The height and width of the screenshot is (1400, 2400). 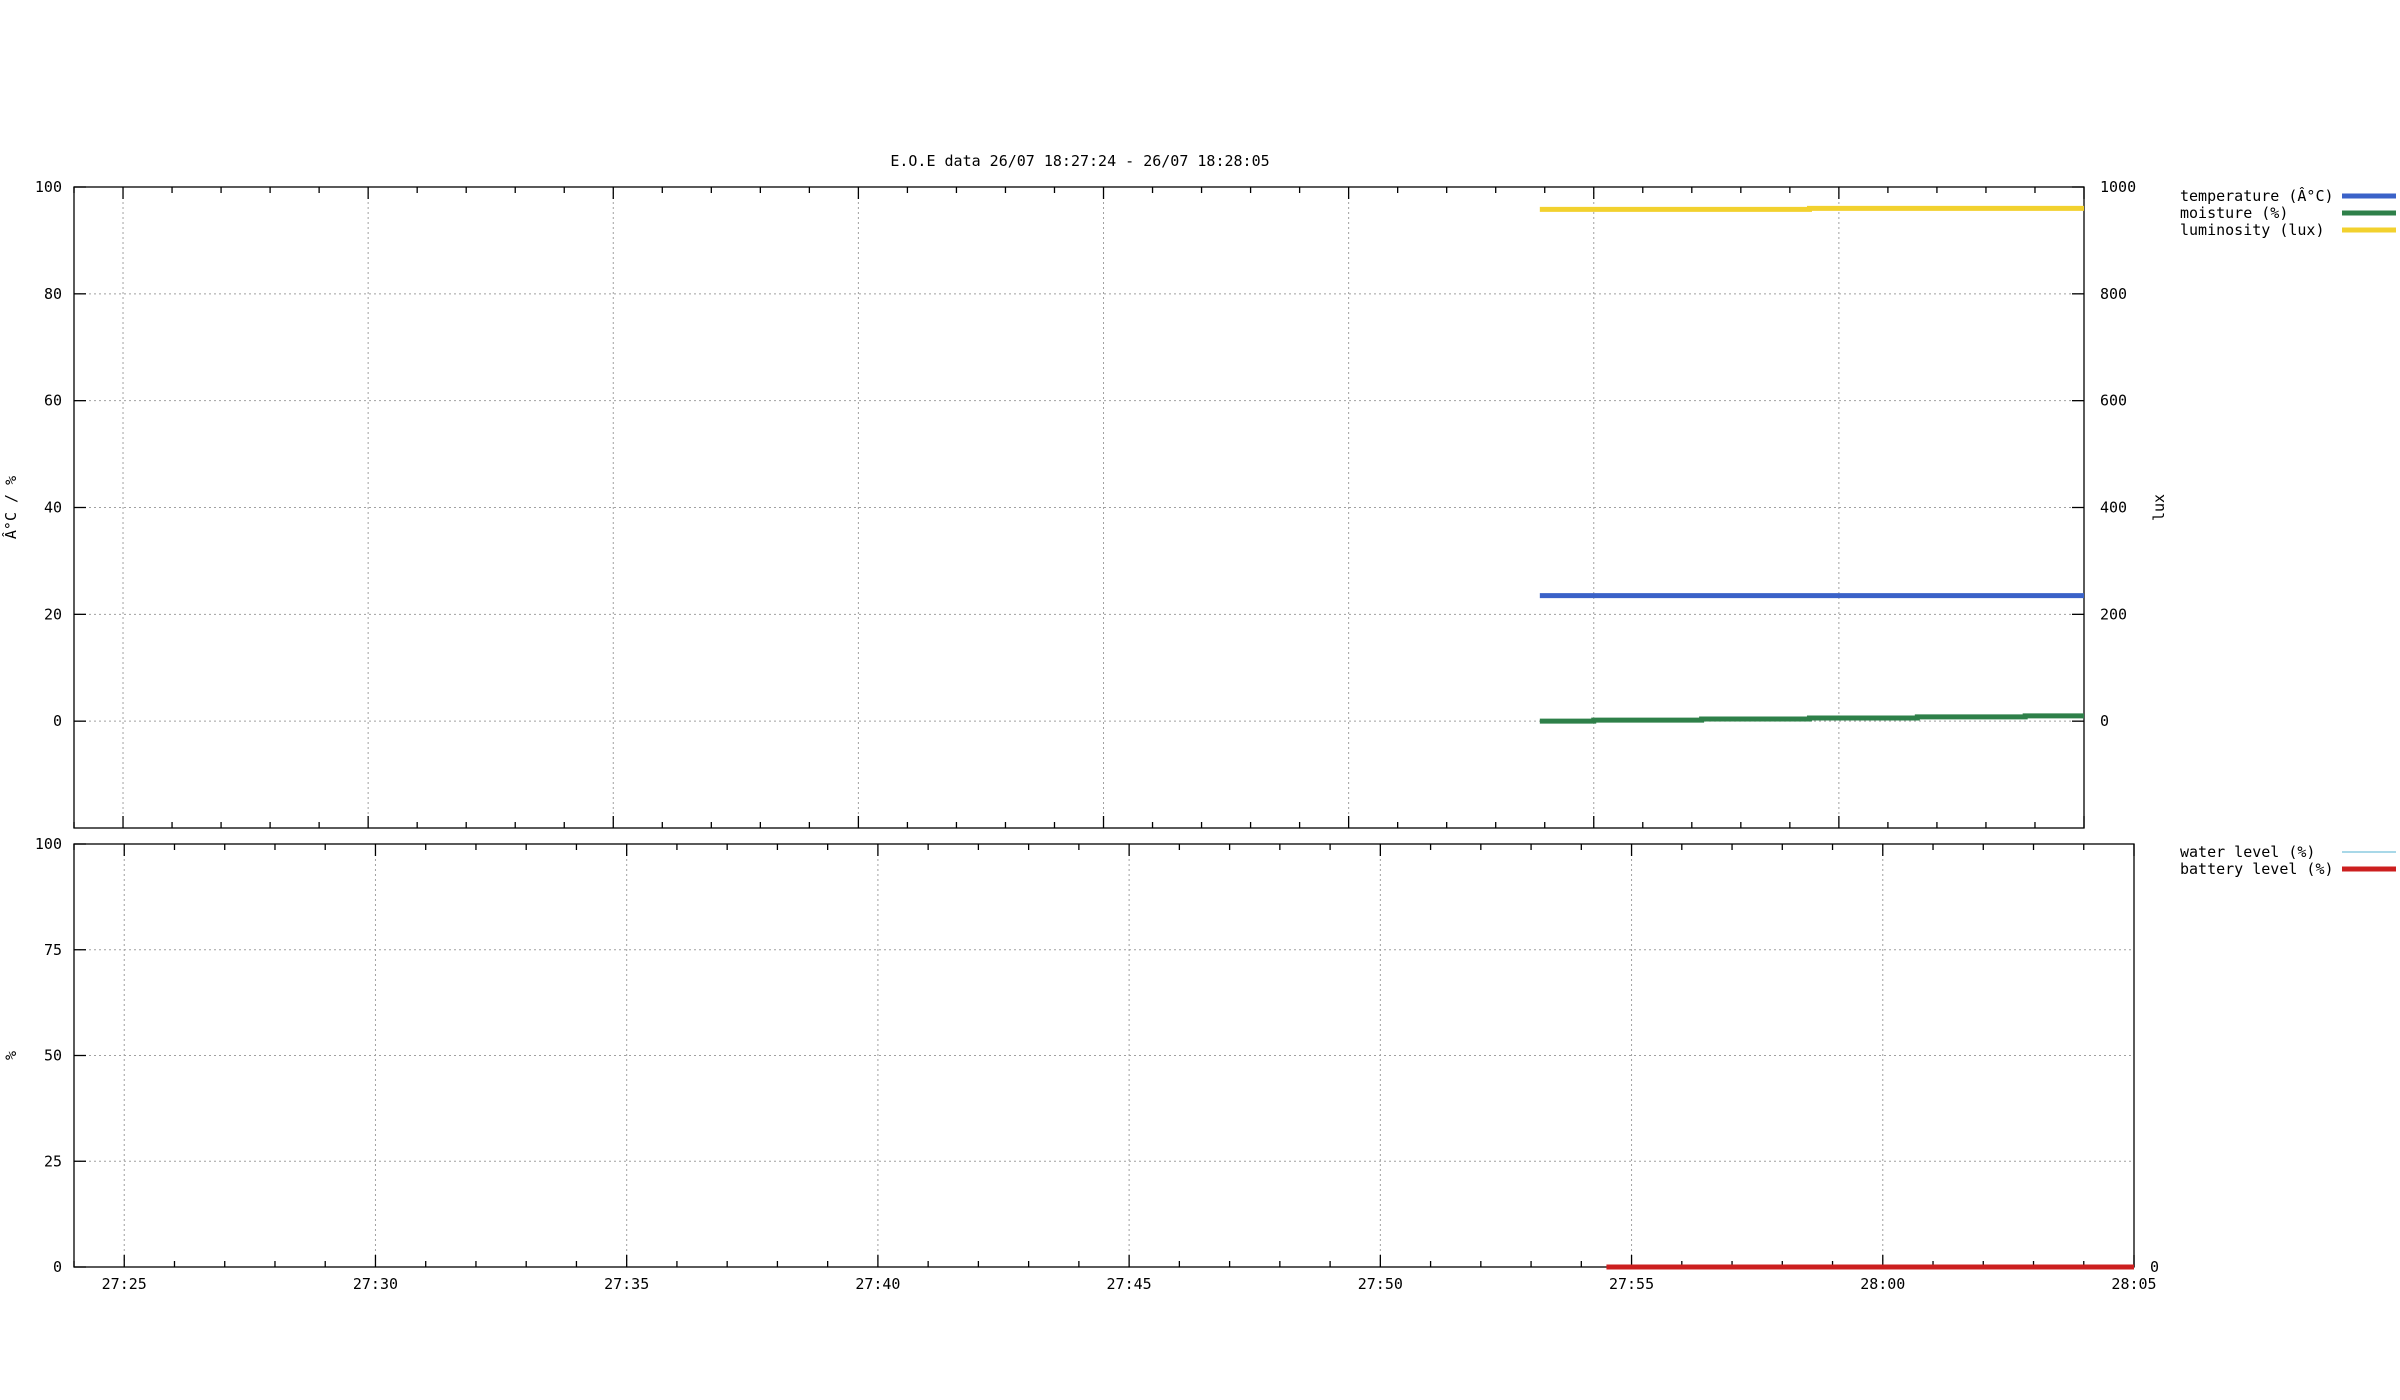 What do you see at coordinates (53, 614) in the screenshot?
I see `y-tick-label: 20` at bounding box center [53, 614].